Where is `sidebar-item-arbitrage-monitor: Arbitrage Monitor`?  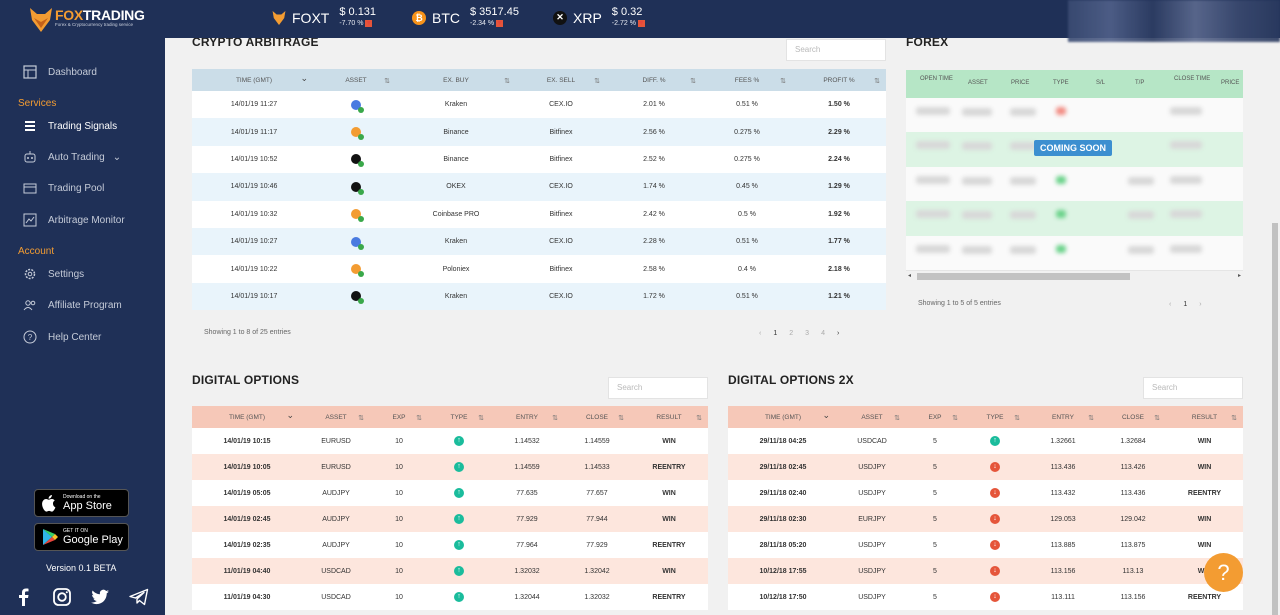 sidebar-item-arbitrage-monitor: Arbitrage Monitor is located at coordinates (73, 220).